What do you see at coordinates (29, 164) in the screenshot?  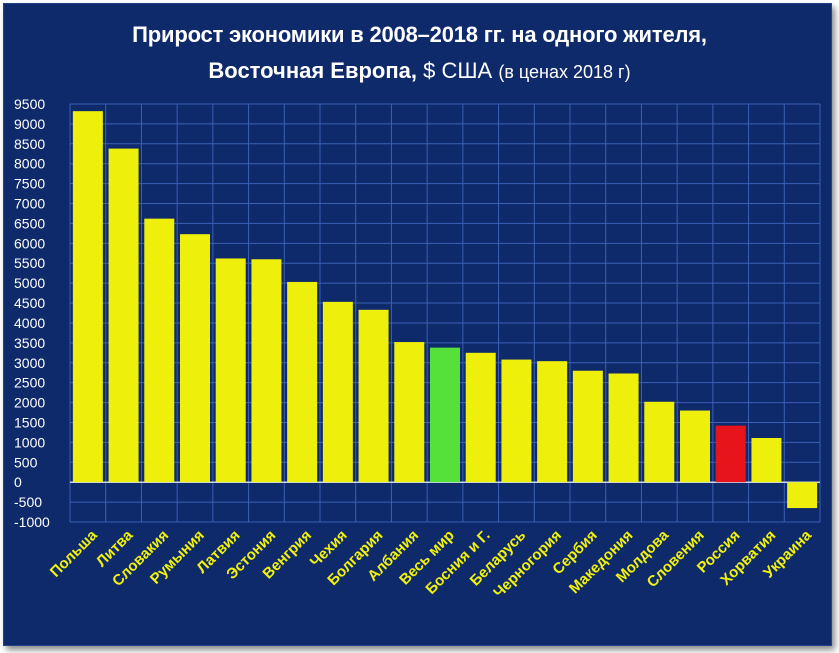 I see `y-tick-label: 8000` at bounding box center [29, 164].